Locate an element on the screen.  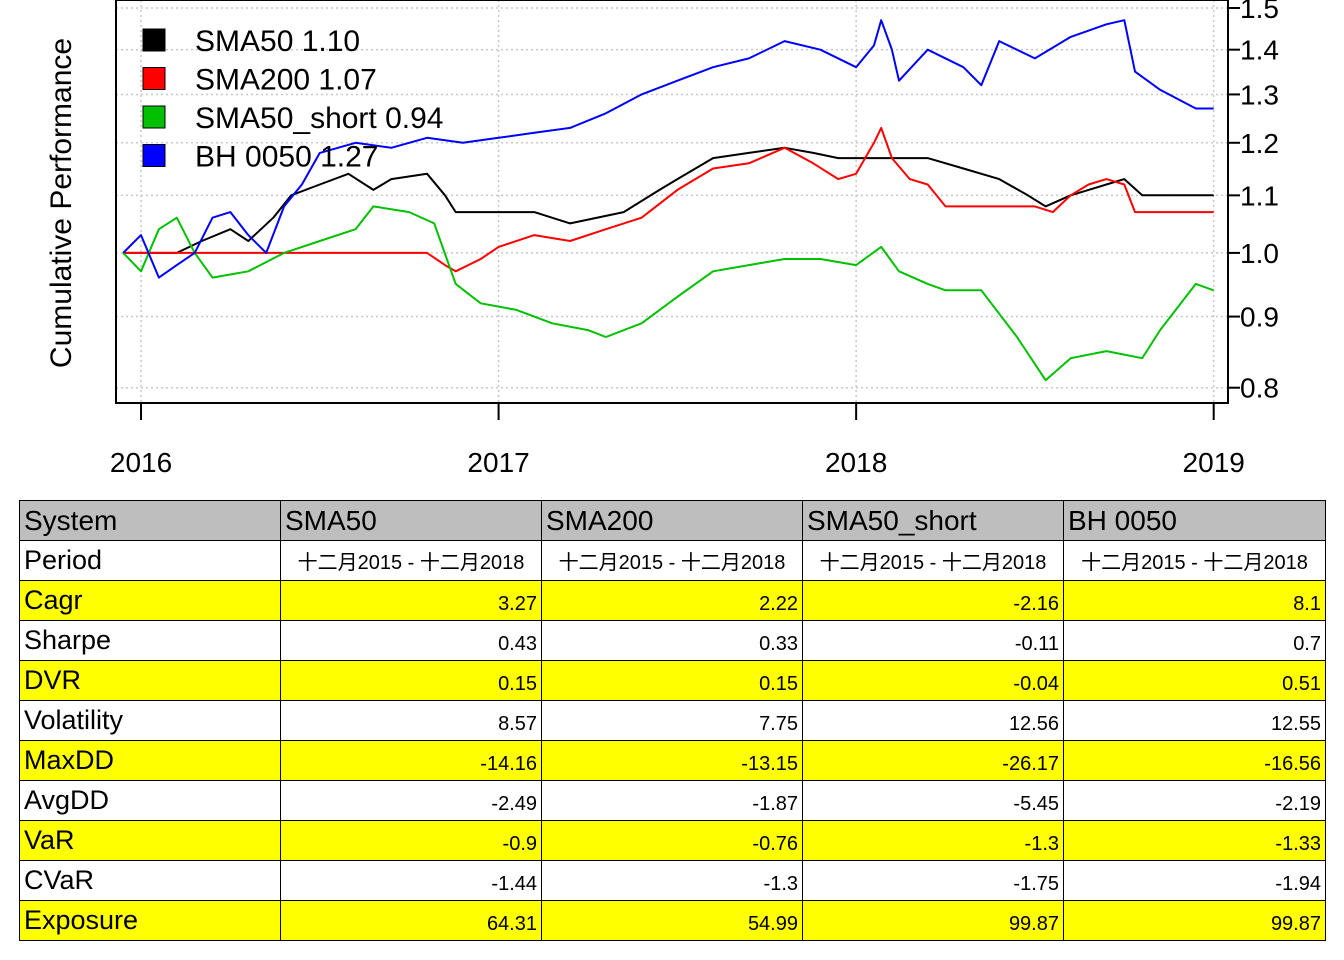
y-tick-label: 1.0 is located at coordinates (1259, 253).